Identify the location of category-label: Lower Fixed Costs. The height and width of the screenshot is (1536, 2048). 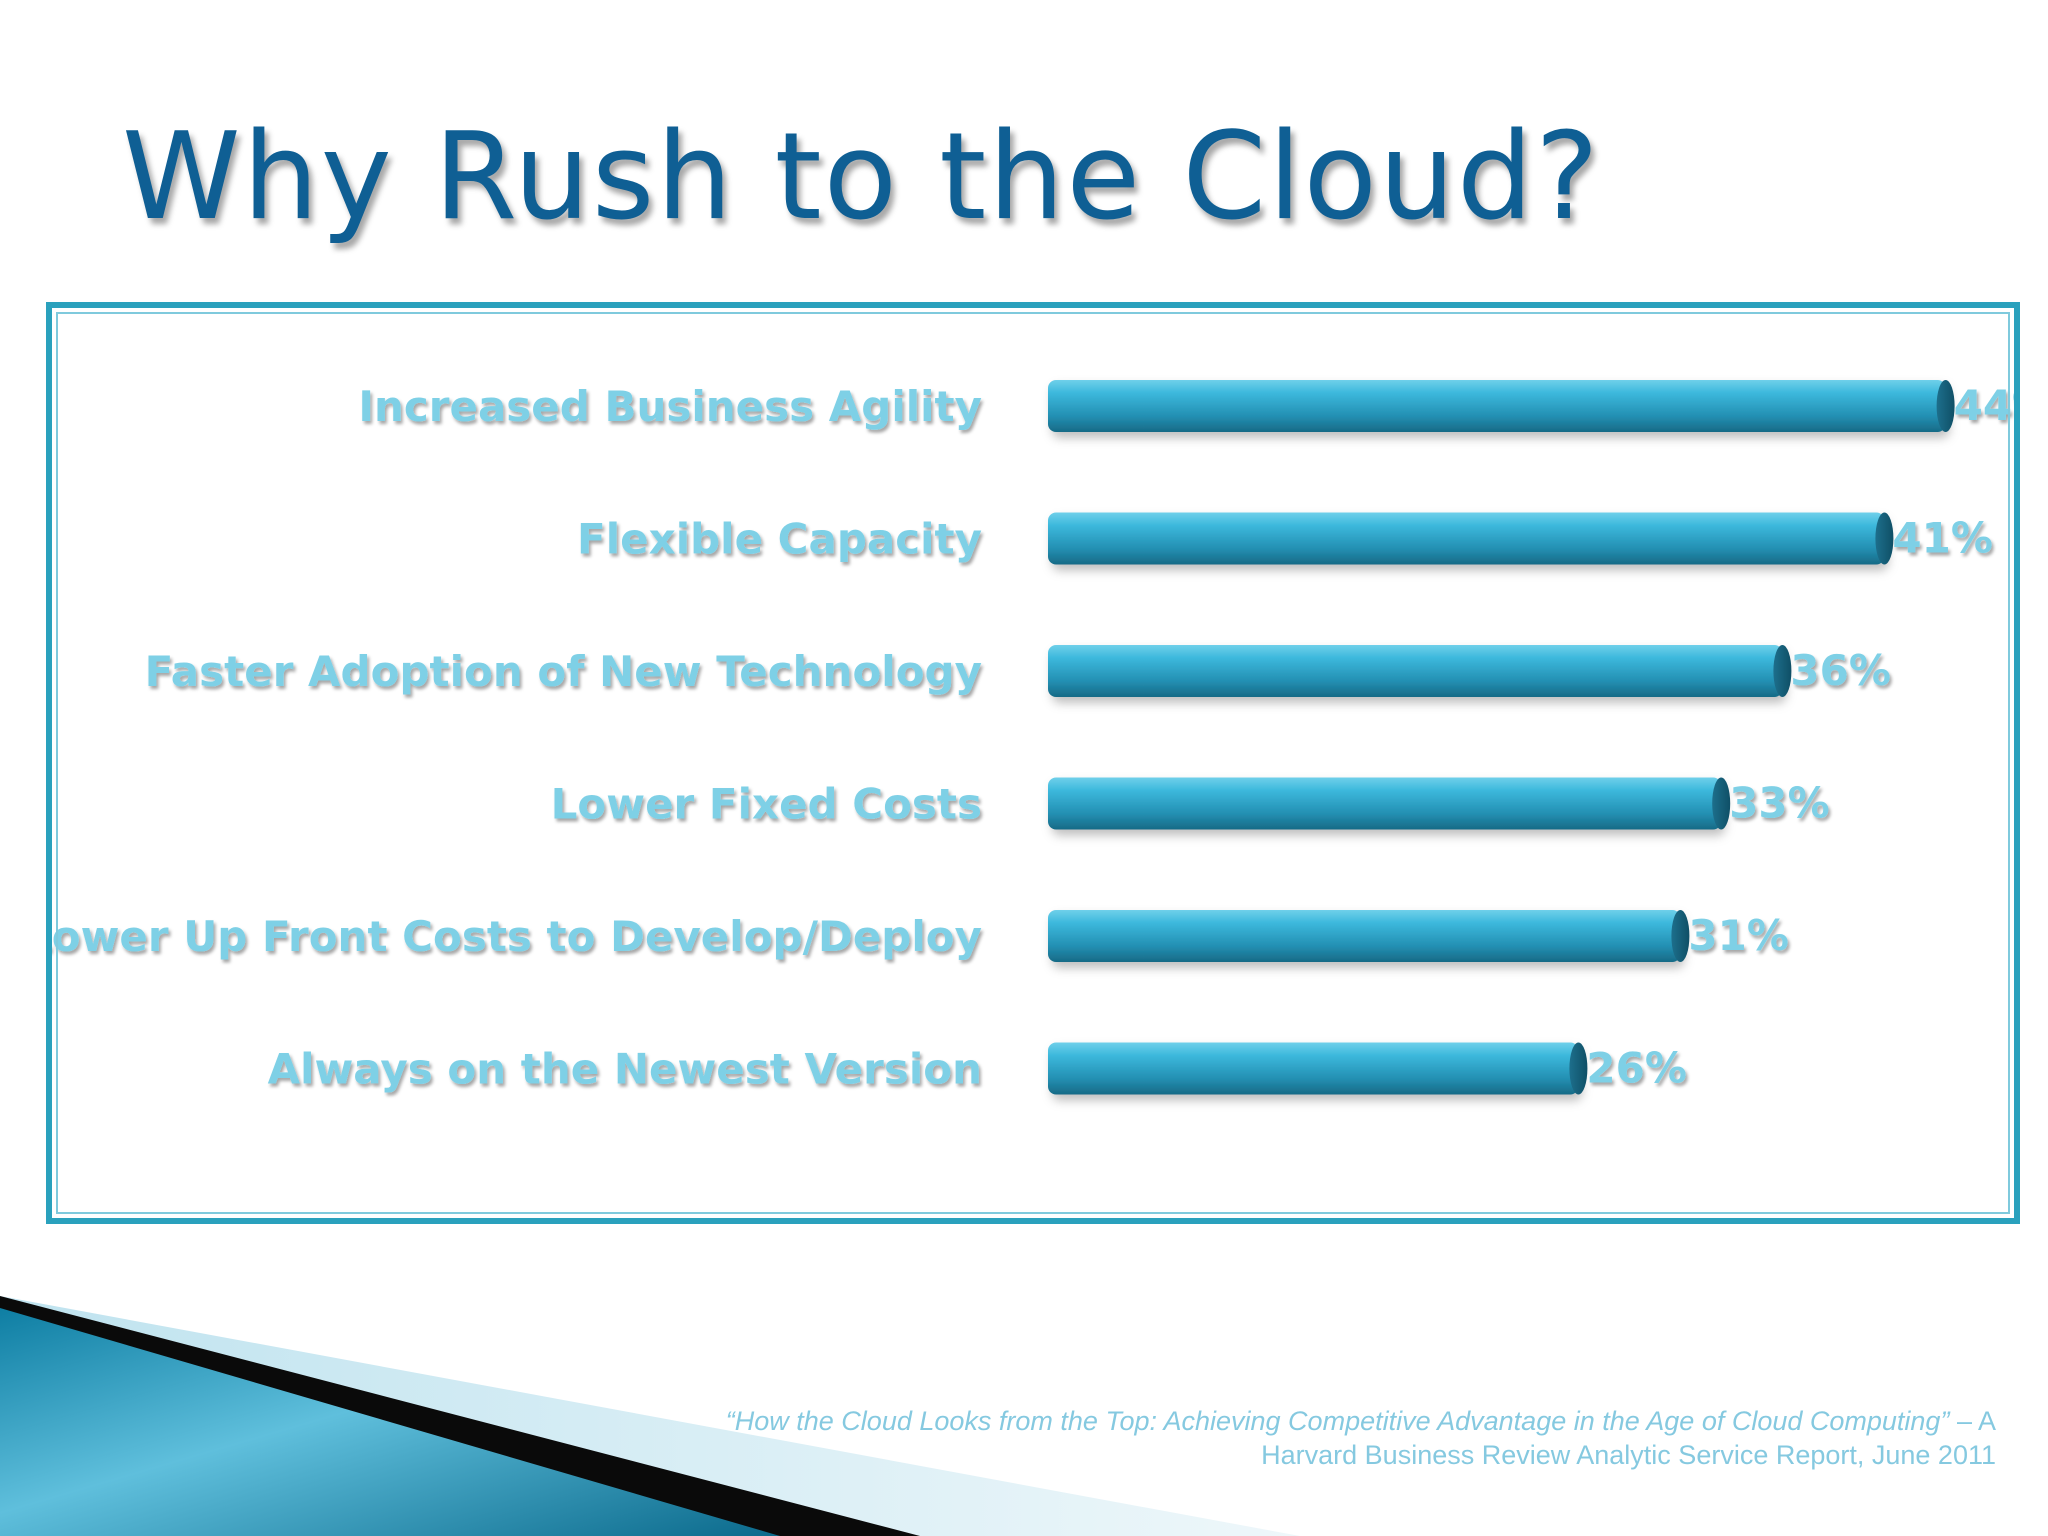
(766, 804).